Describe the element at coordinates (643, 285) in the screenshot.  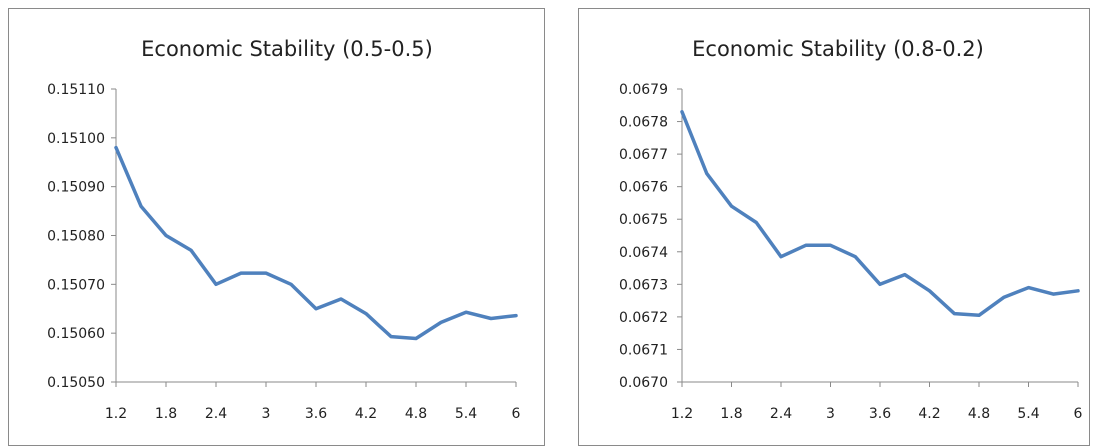
I see `y-tick-label: 0.0673` at that location.